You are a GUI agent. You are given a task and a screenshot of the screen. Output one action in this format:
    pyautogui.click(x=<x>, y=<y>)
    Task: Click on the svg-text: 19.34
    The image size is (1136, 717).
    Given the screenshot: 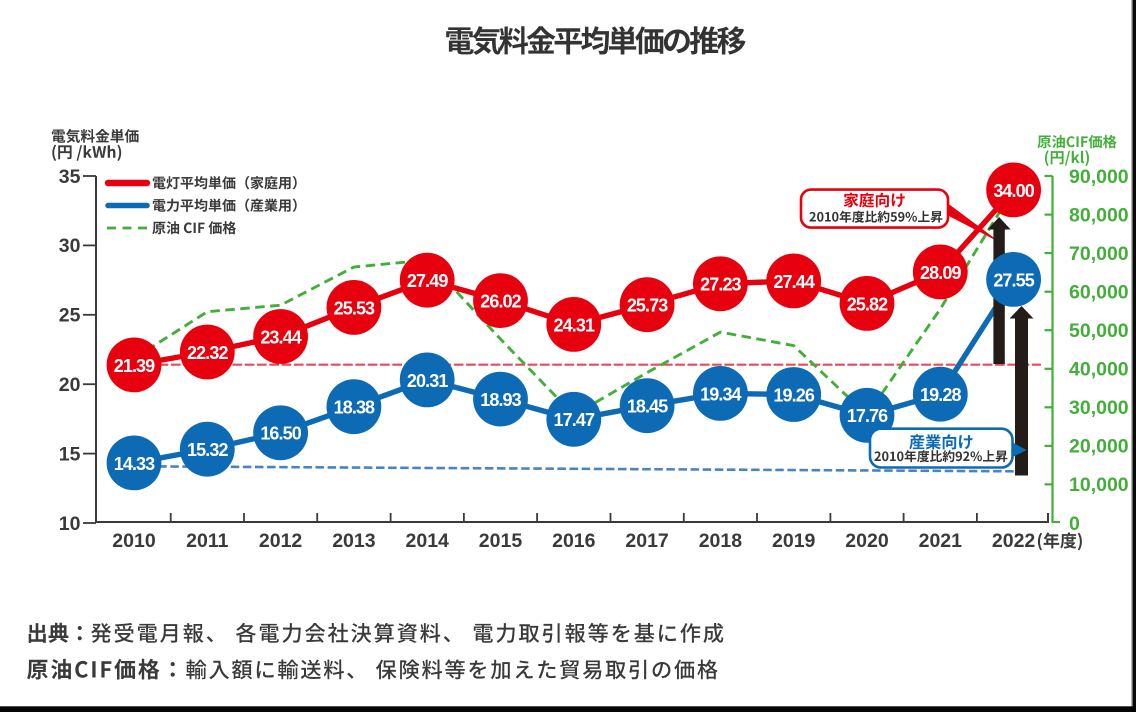 What is the action you would take?
    pyautogui.click(x=720, y=394)
    